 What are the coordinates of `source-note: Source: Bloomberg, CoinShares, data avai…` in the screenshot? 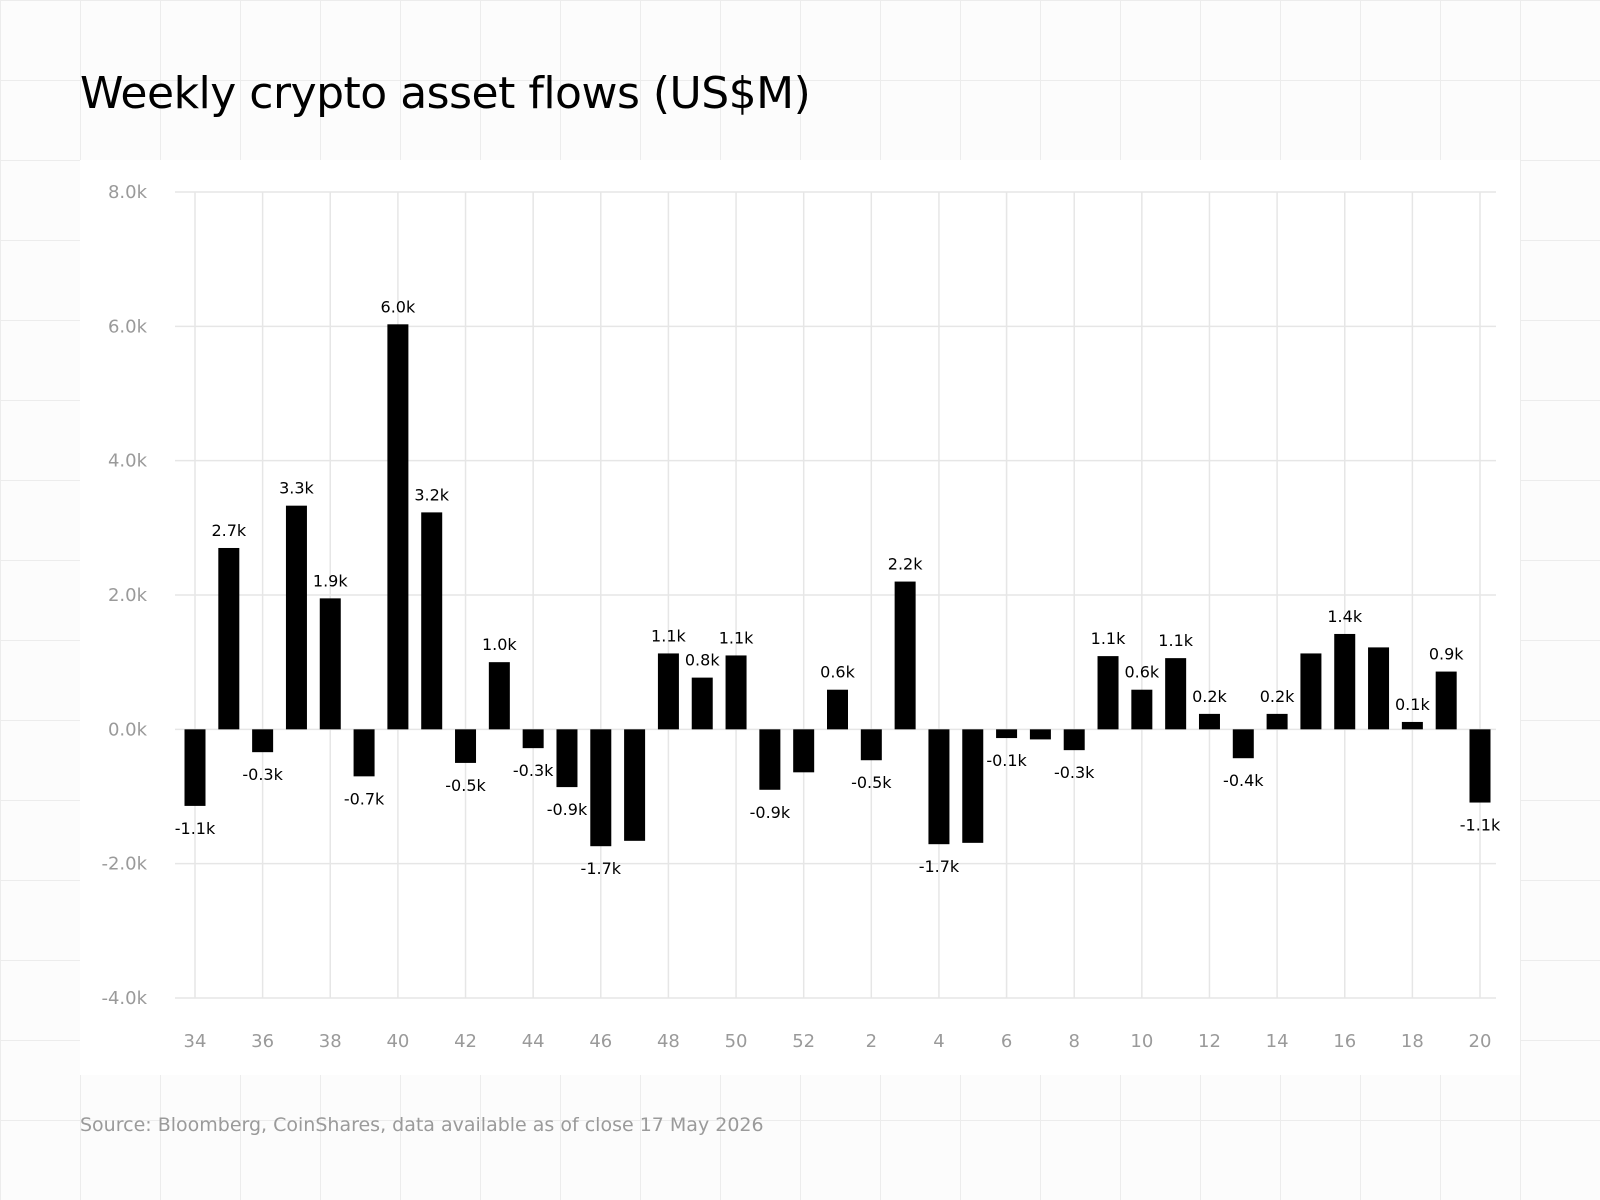 It's located at (422, 1125).